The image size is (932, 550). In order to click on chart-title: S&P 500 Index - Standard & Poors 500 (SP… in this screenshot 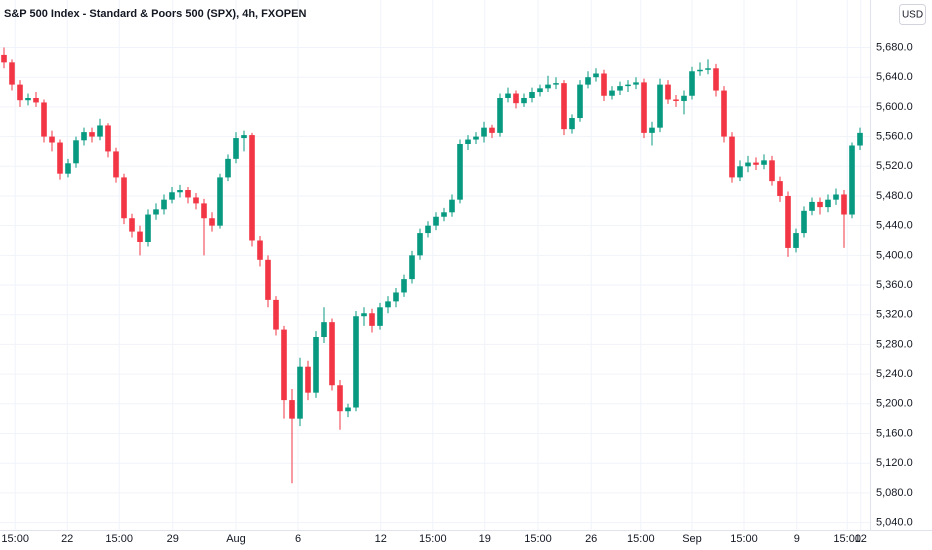, I will do `click(155, 14)`.